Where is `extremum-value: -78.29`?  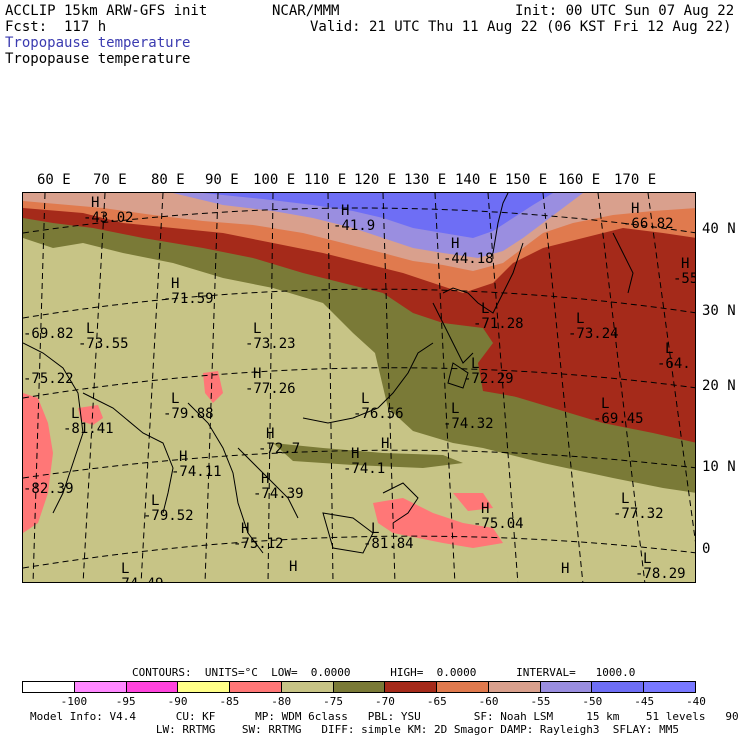 extremum-value: -78.29 is located at coordinates (660, 574).